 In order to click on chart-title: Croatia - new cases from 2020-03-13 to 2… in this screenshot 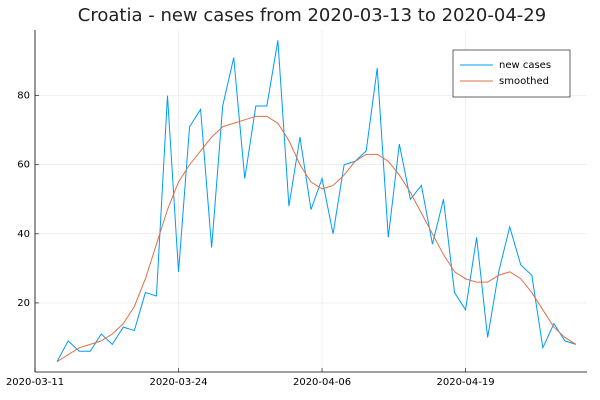, I will do `click(312, 15)`.